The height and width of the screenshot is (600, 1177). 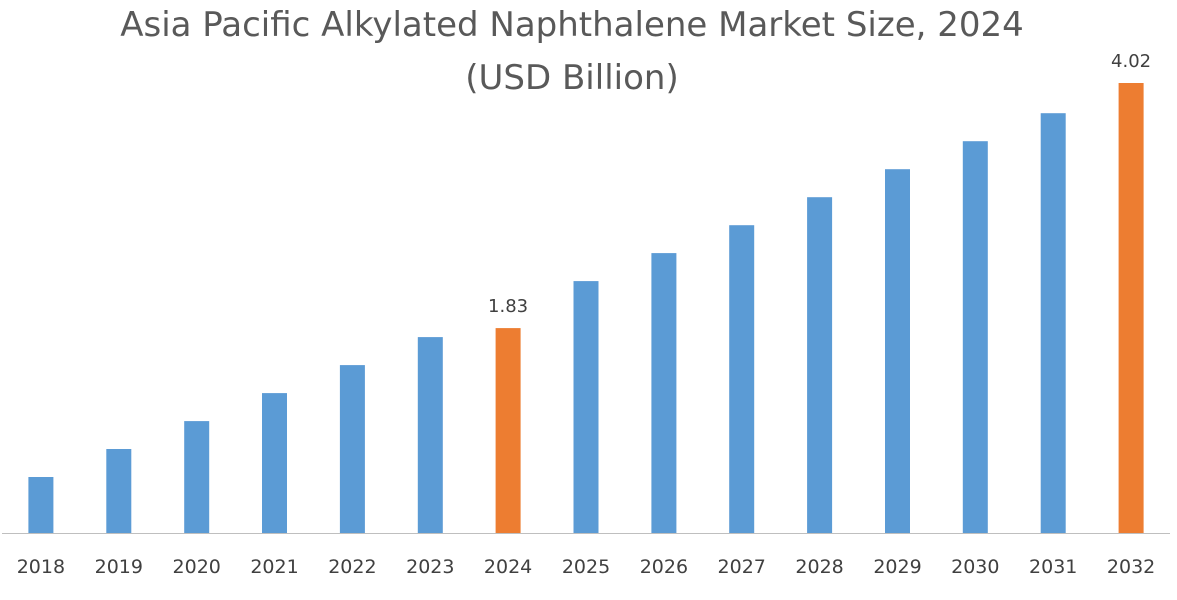 What do you see at coordinates (352, 449) in the screenshot?
I see `bar-2022` at bounding box center [352, 449].